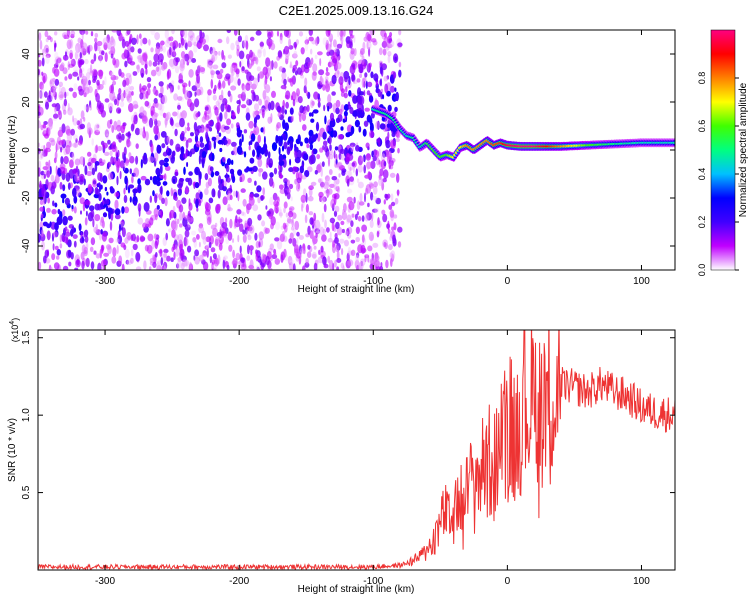  What do you see at coordinates (702, 222) in the screenshot?
I see `colorbar-tick-label: 0.2` at bounding box center [702, 222].